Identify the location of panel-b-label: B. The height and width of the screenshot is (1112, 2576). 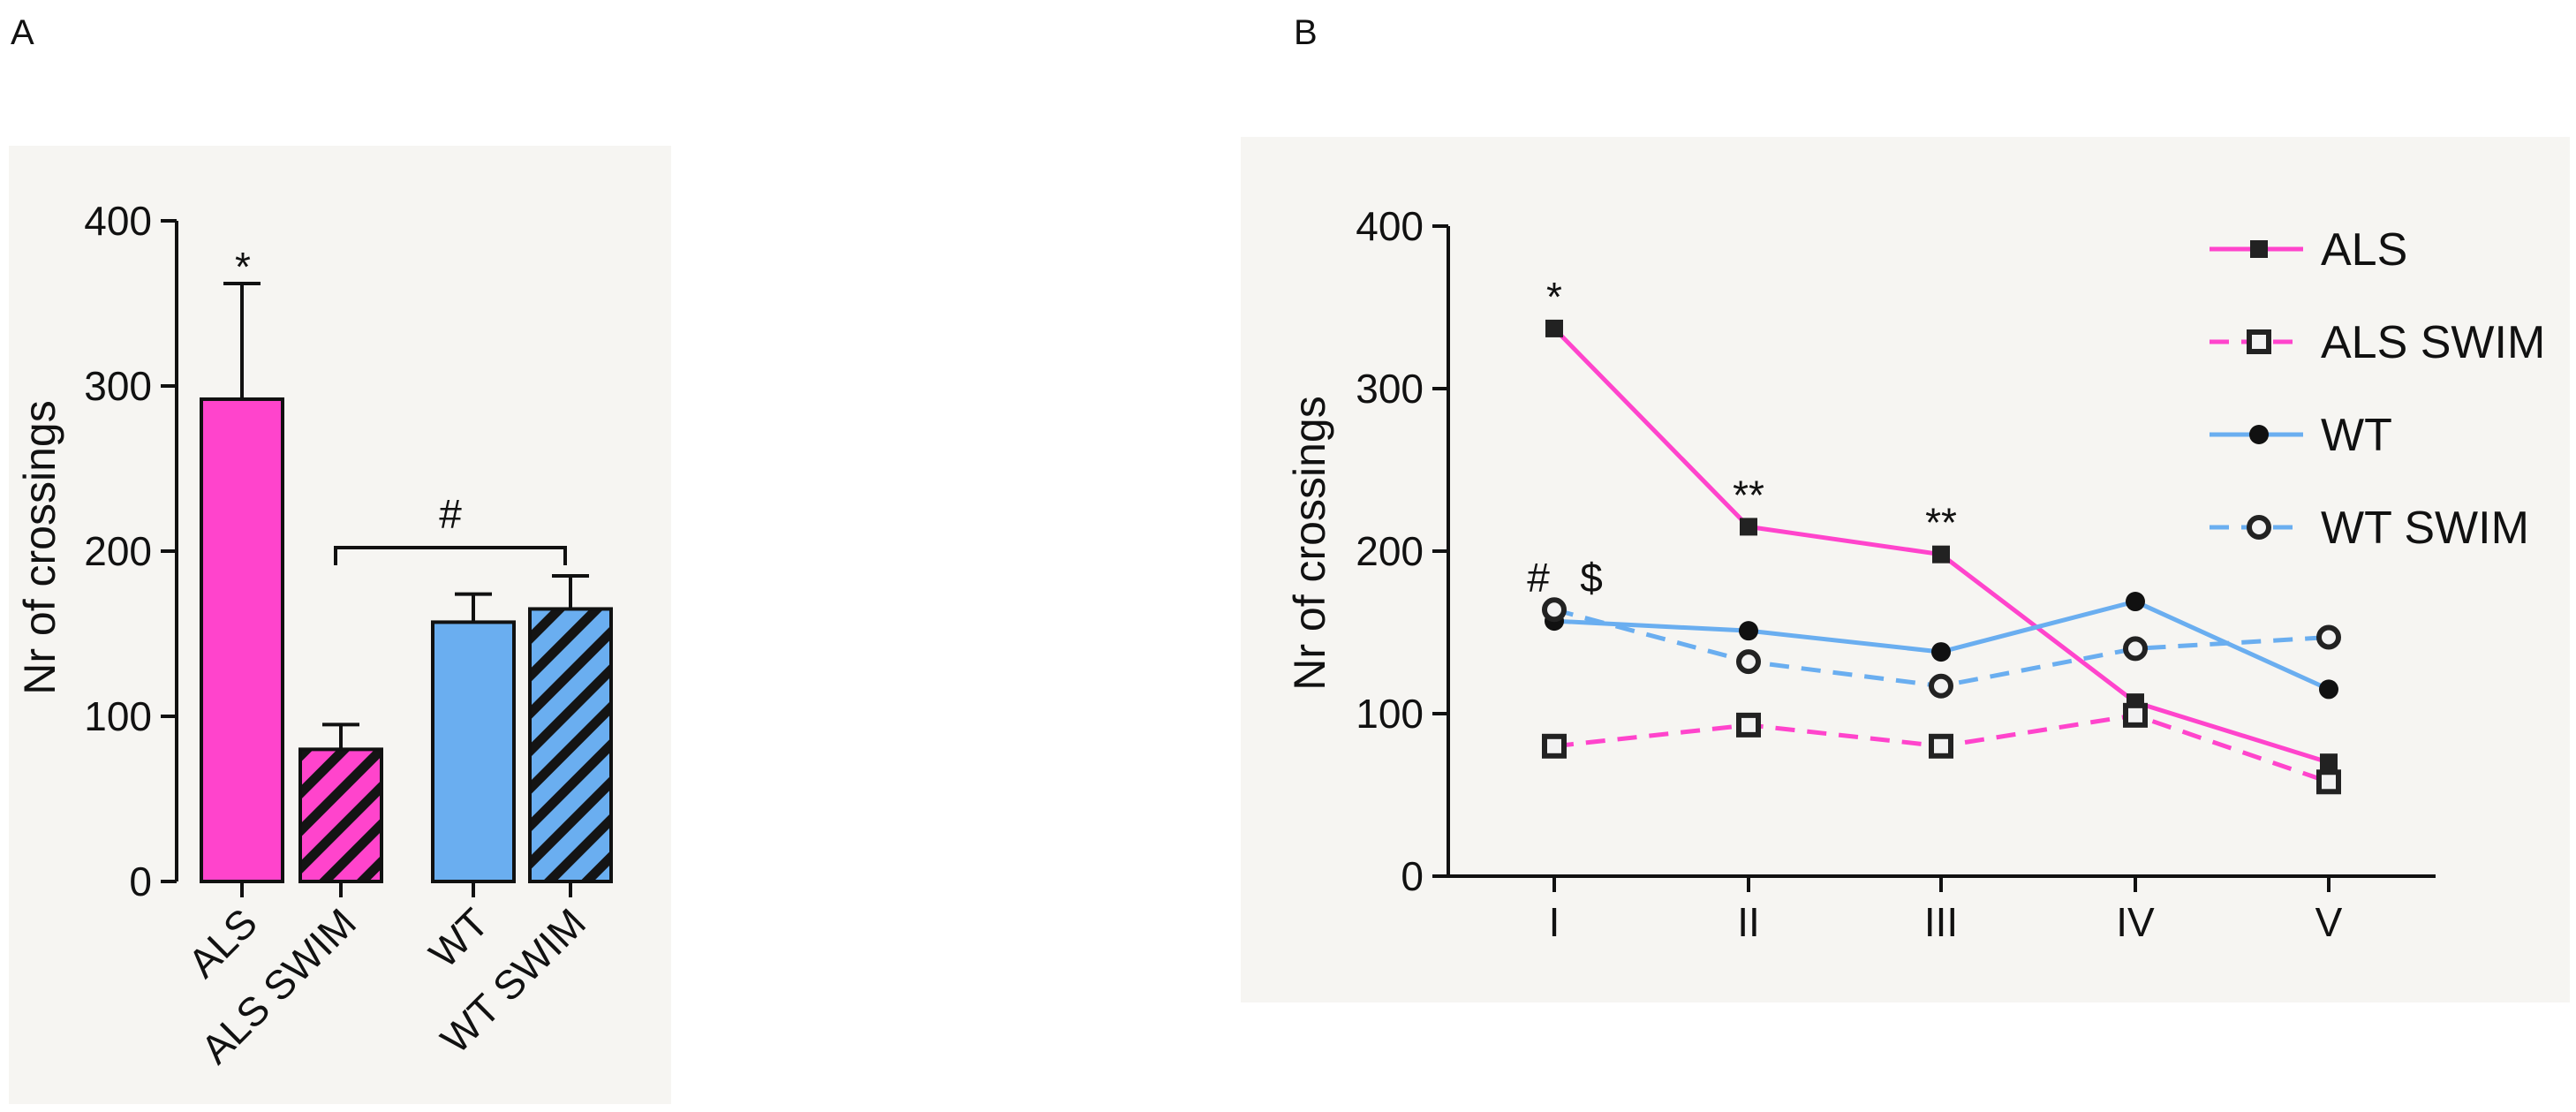
(1306, 32).